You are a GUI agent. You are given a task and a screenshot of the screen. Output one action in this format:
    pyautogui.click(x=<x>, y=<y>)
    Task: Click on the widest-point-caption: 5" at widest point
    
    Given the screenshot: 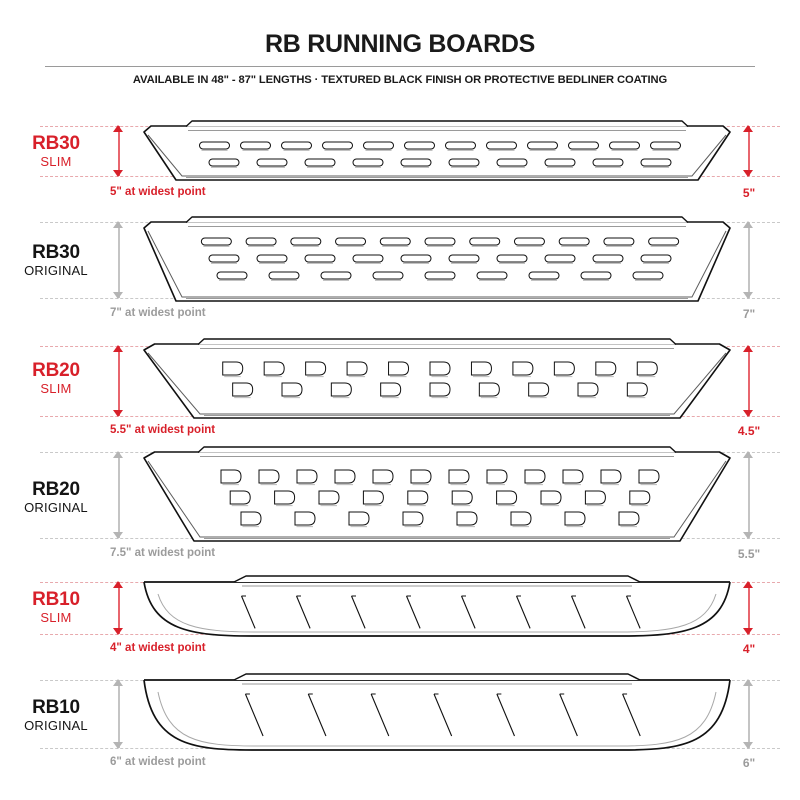 What is the action you would take?
    pyautogui.click(x=158, y=192)
    